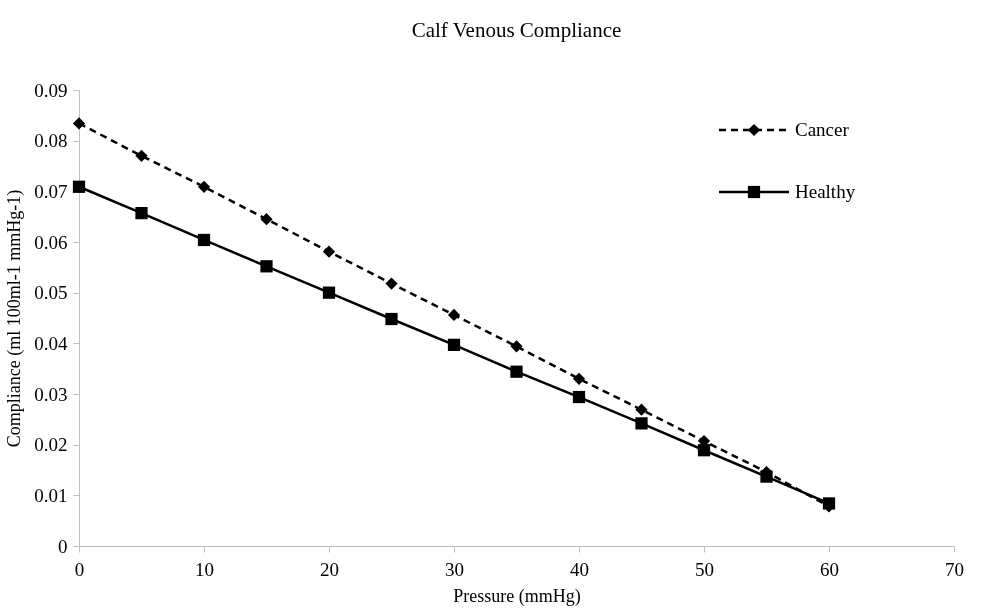 The image size is (1003, 611). What do you see at coordinates (329, 569) in the screenshot?
I see `x-tick-label: 20` at bounding box center [329, 569].